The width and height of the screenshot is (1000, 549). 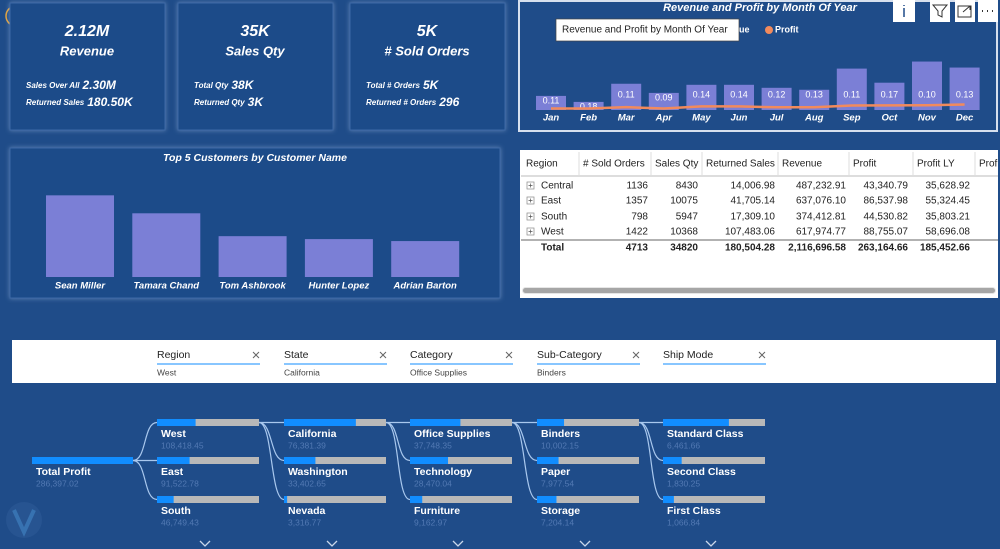 I want to click on node-label: Binders, so click(x=560, y=434).